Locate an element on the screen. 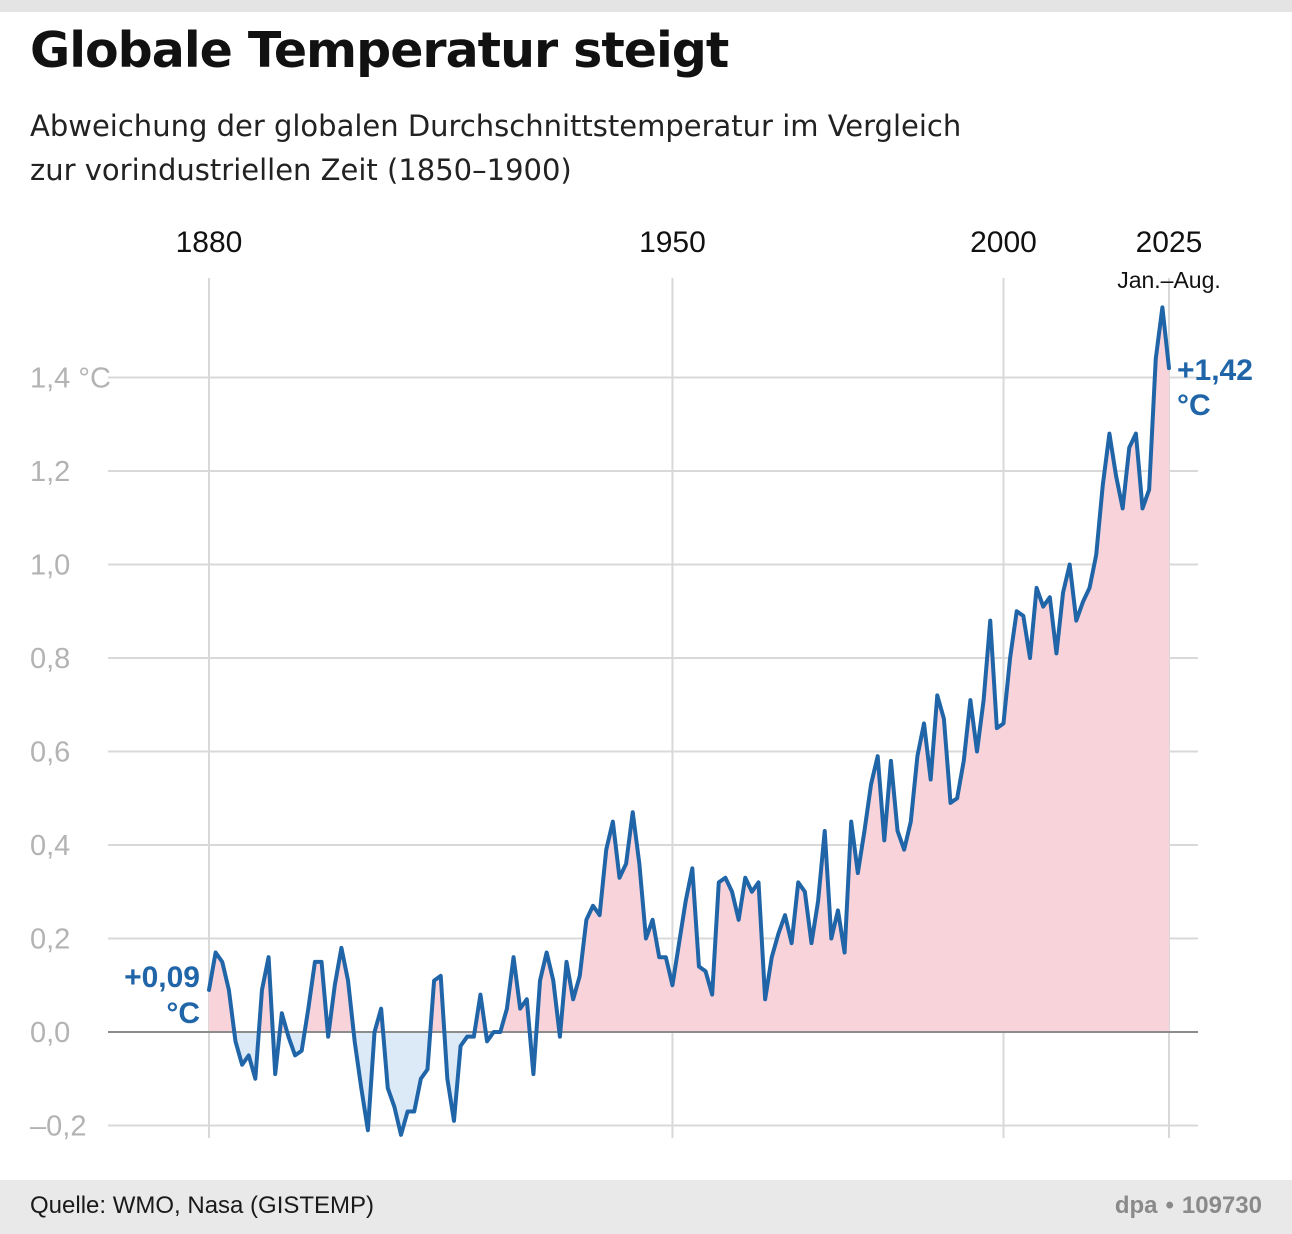 Image resolution: width=1292 pixels, height=1234 pixels. credit: dpa • 109730 is located at coordinates (1188, 1206).